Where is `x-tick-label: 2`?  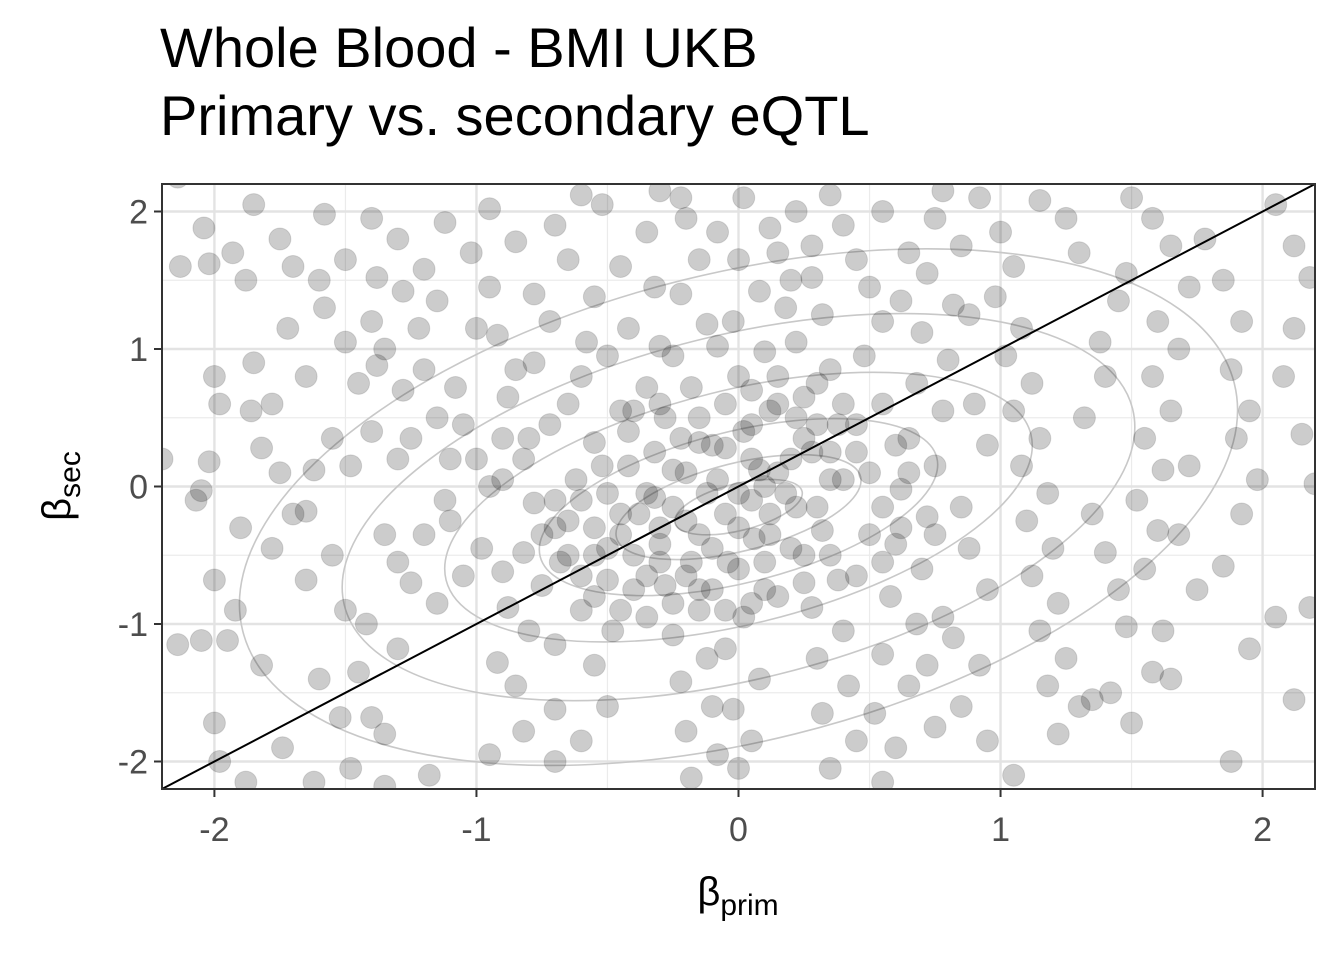 x-tick-label: 2 is located at coordinates (1262, 830).